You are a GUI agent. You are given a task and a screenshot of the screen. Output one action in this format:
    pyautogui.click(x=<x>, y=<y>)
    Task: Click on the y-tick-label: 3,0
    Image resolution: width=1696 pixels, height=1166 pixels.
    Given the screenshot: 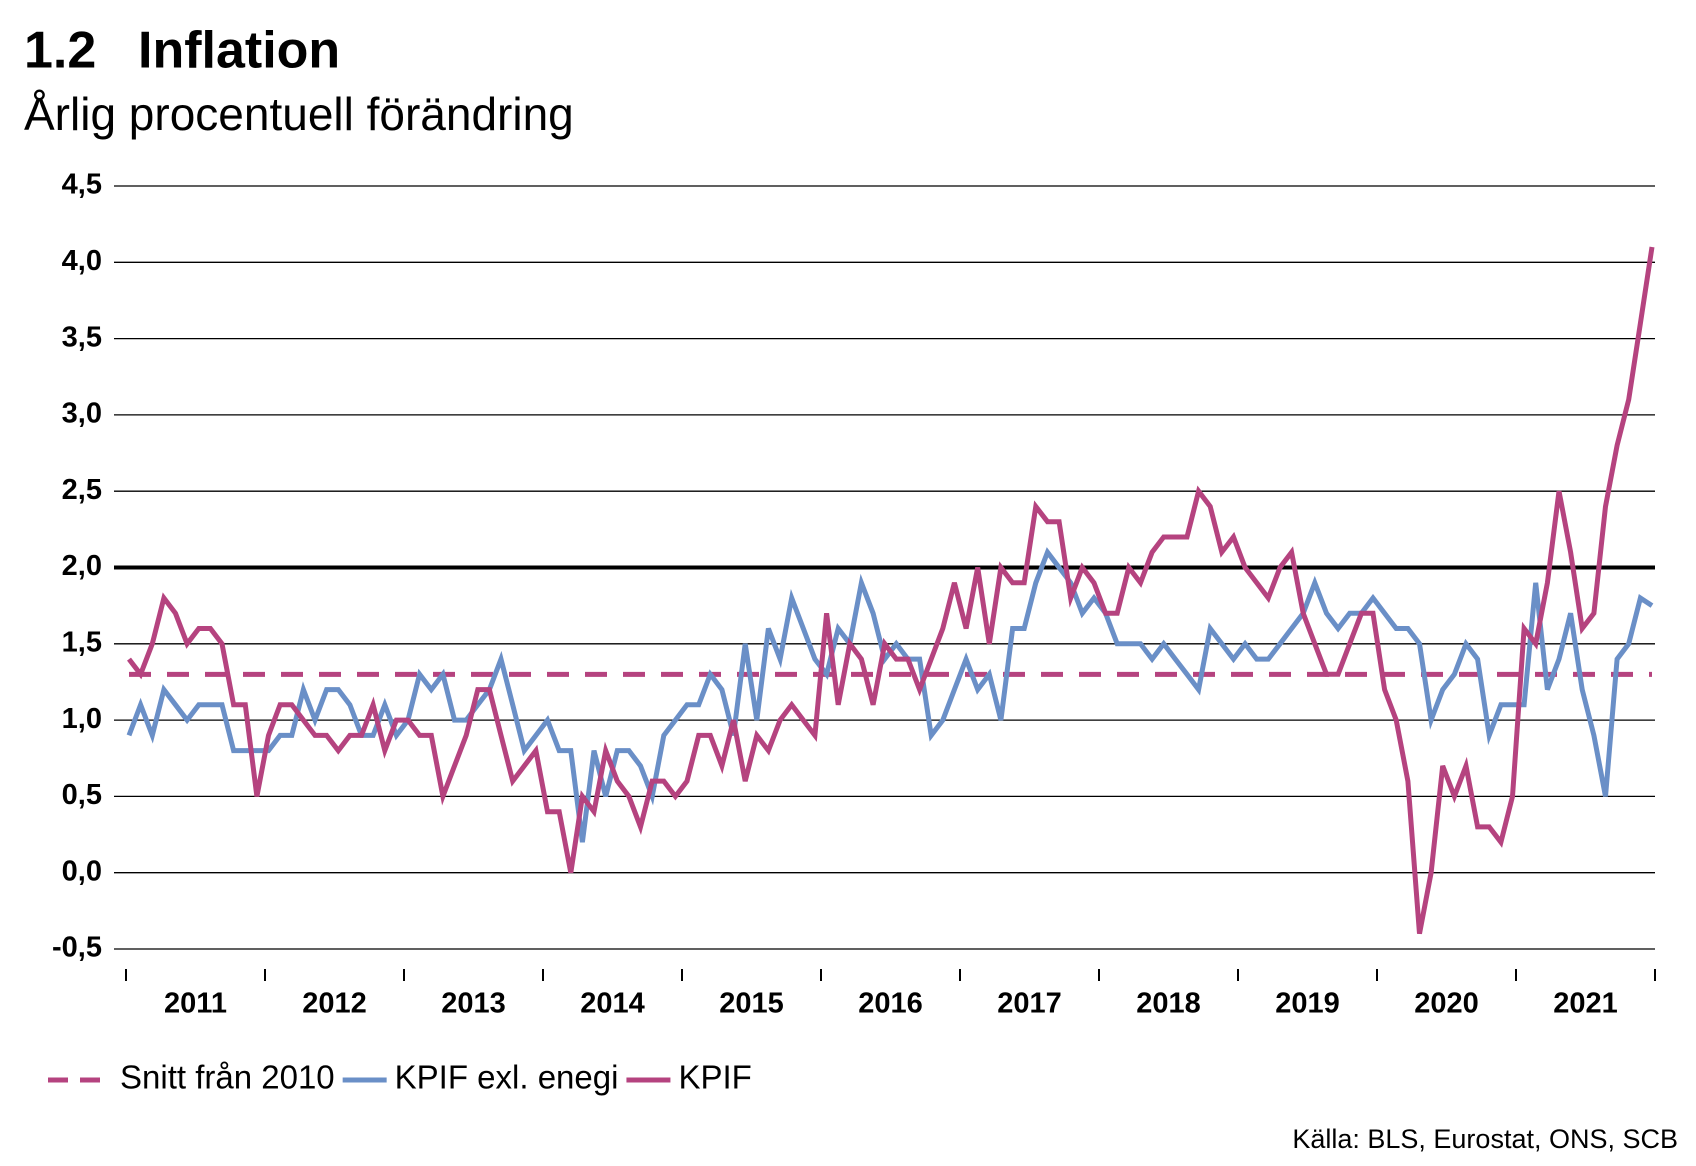 What is the action you would take?
    pyautogui.click(x=82, y=414)
    